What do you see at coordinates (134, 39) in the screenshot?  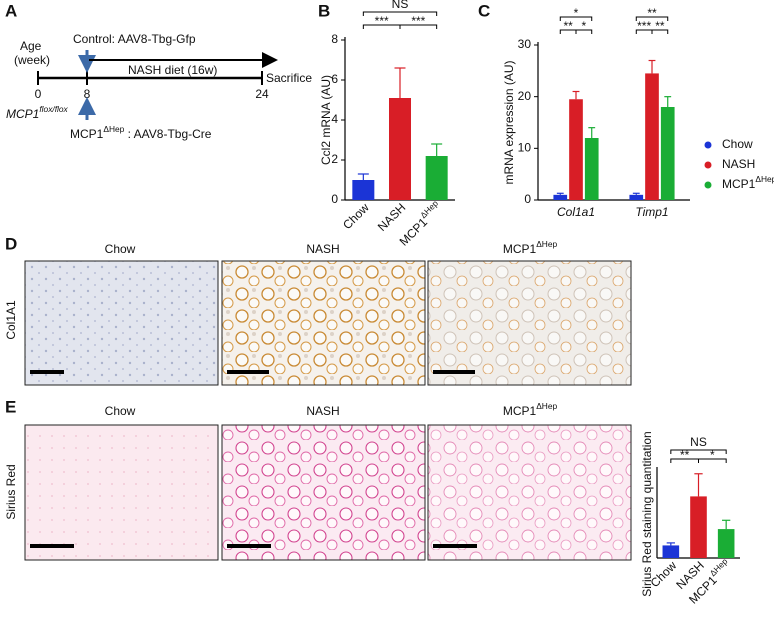 I see `control-label: Control: AAV8-Tbg-Gfp` at bounding box center [134, 39].